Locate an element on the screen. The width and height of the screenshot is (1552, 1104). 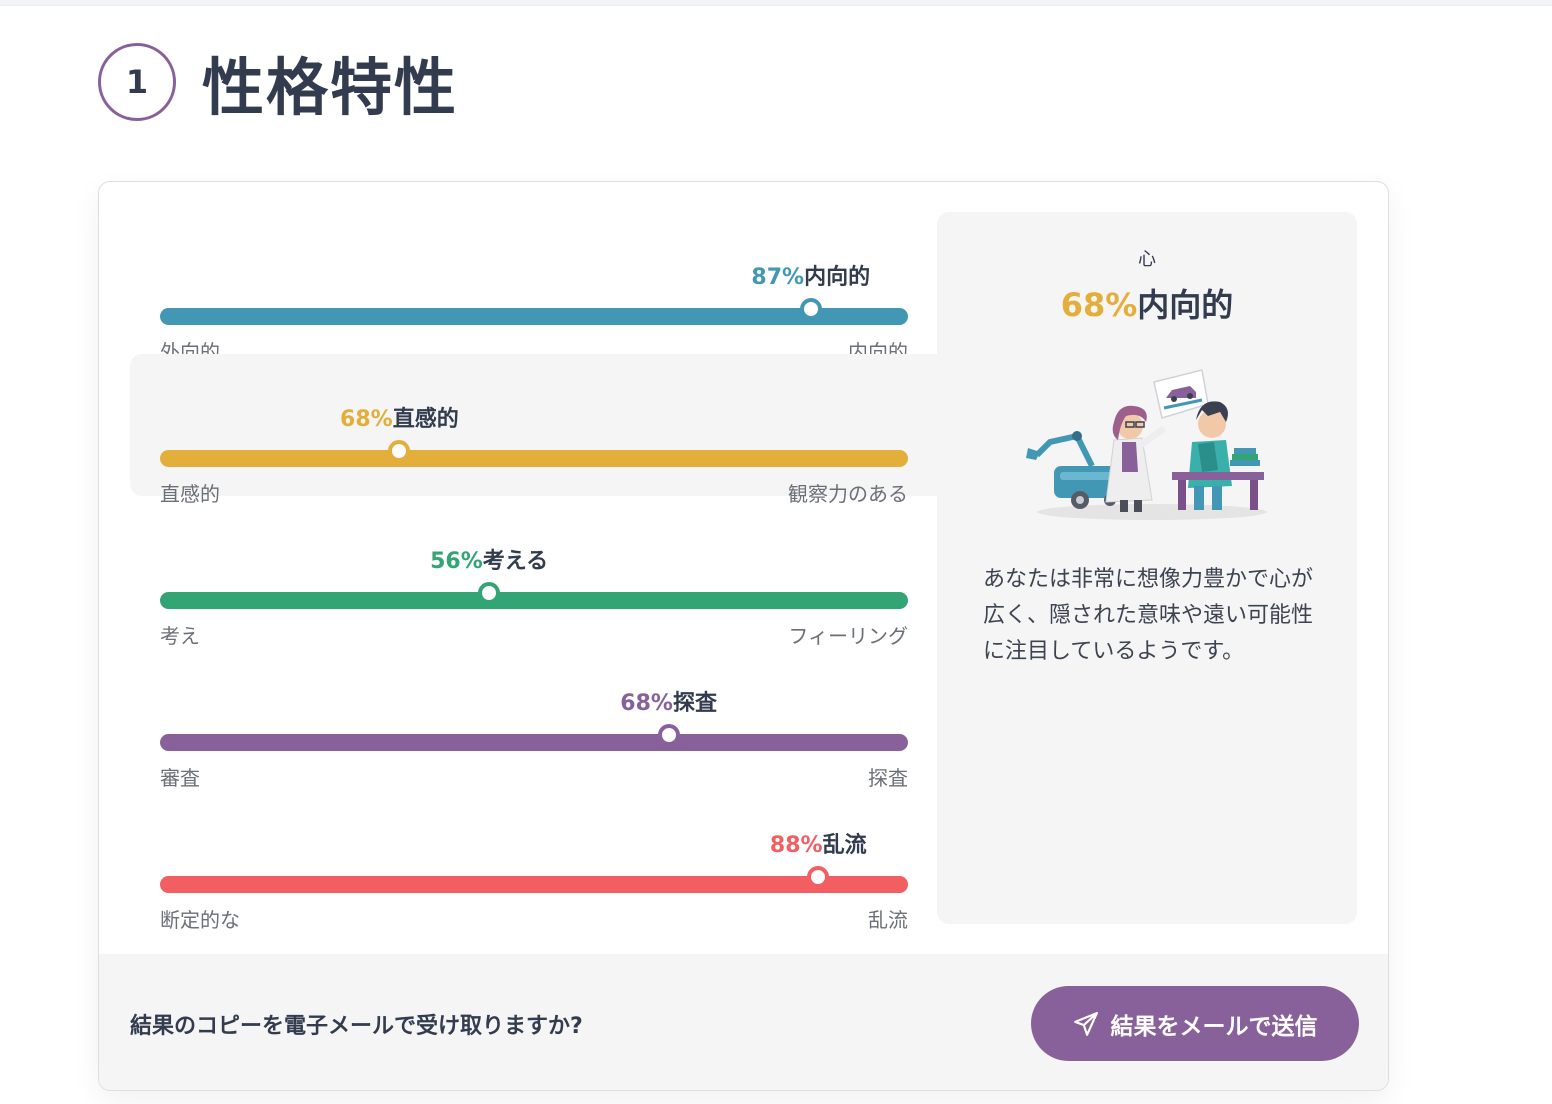
section-header: 1 性格特性 is located at coordinates (278, 83).